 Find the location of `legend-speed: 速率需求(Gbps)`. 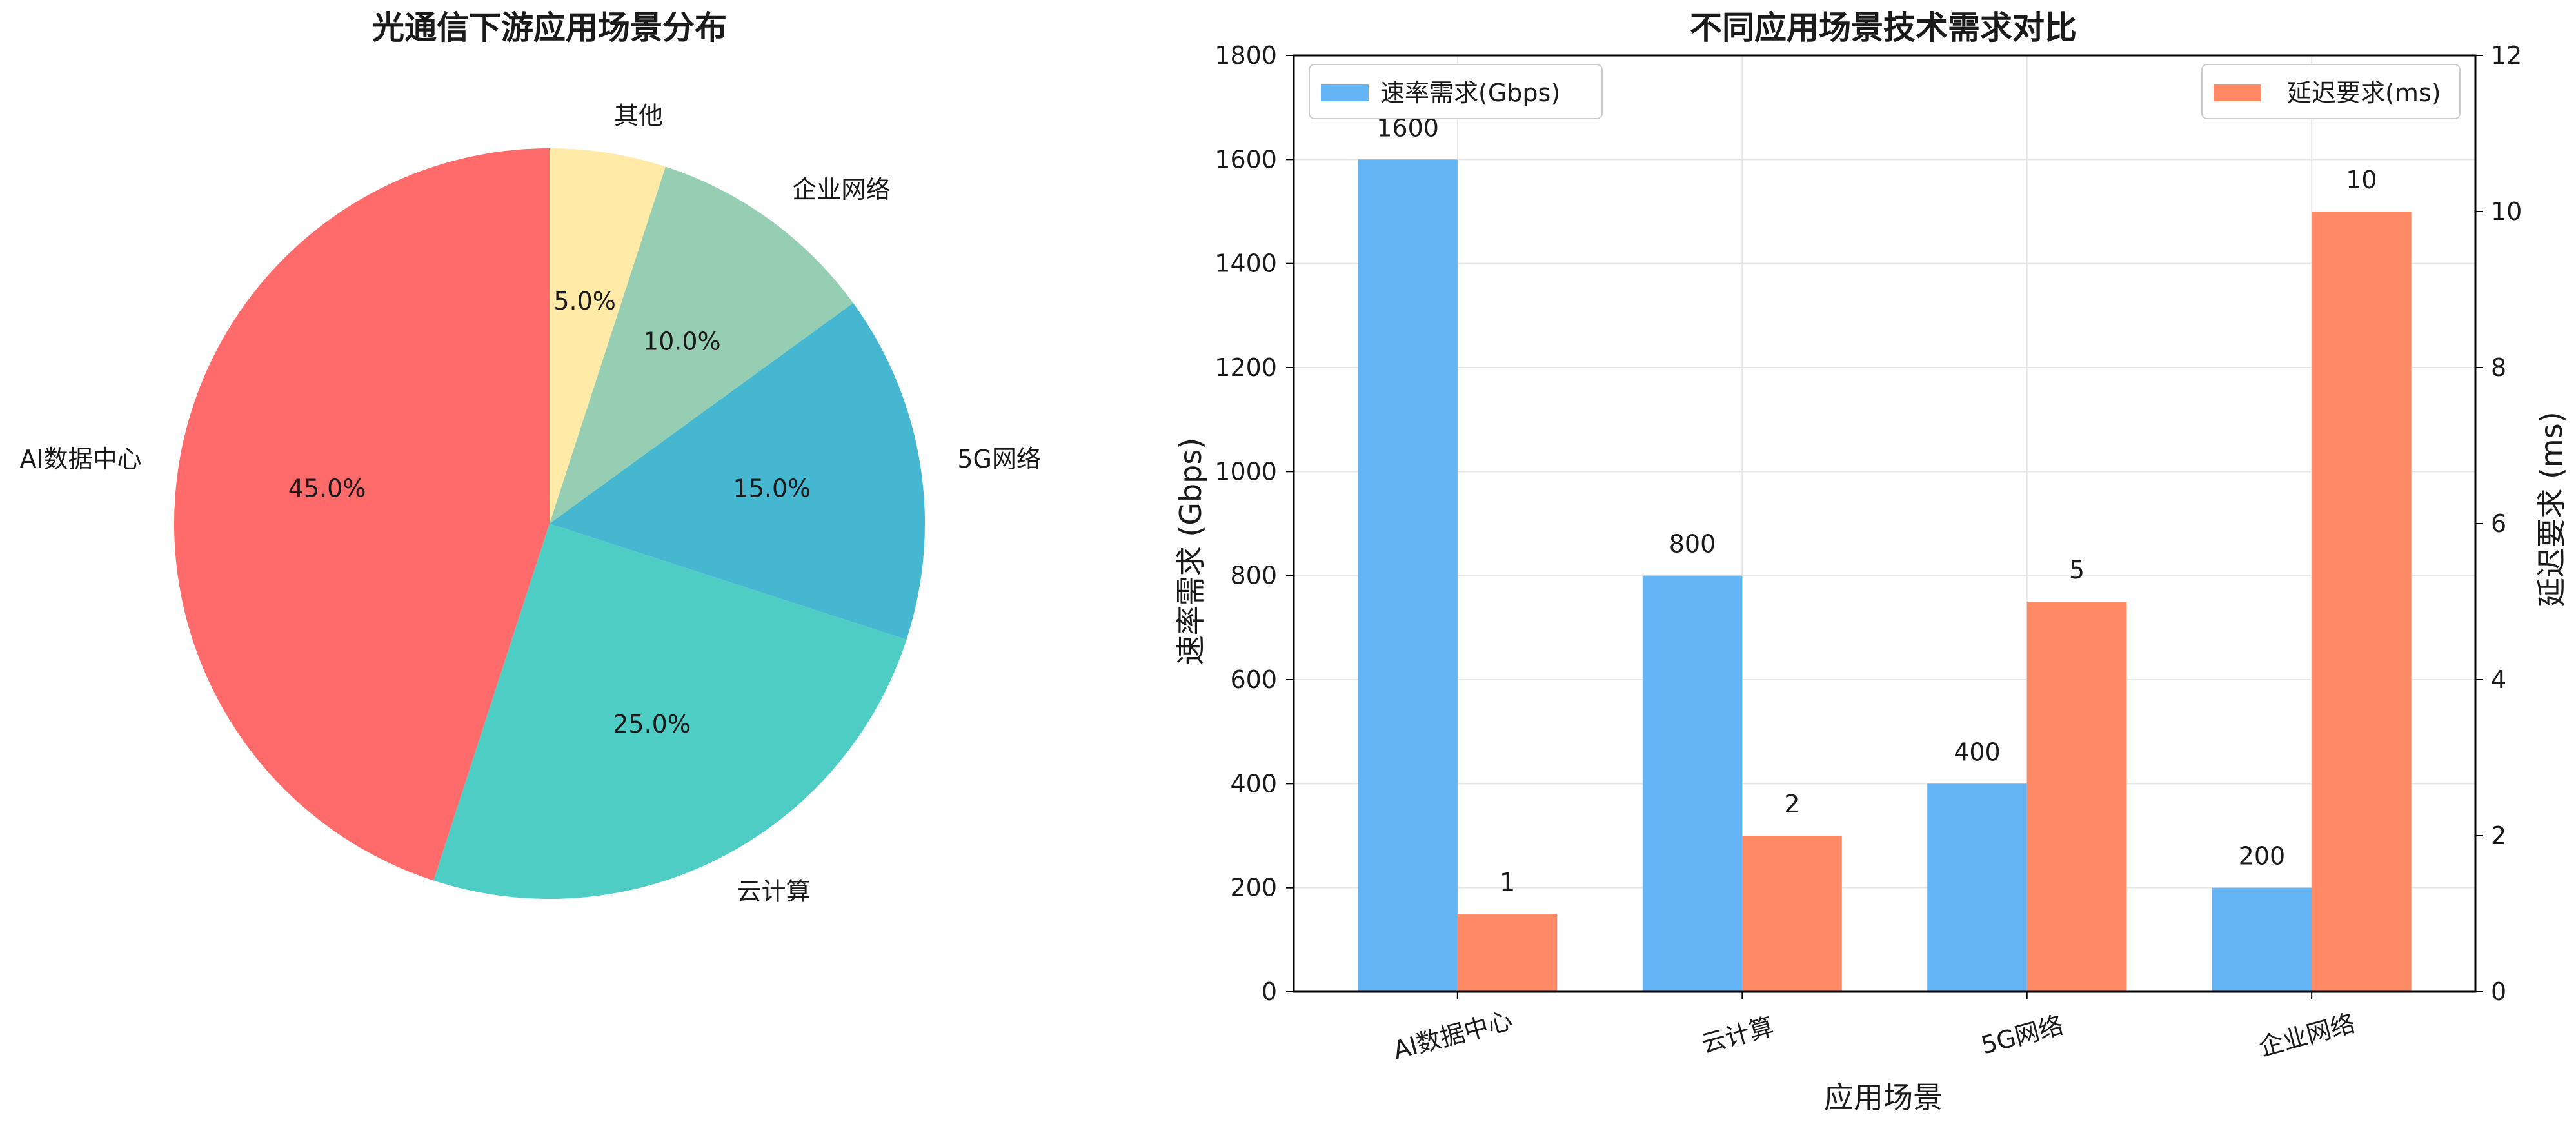

legend-speed: 速率需求(Gbps) is located at coordinates (1456, 91).